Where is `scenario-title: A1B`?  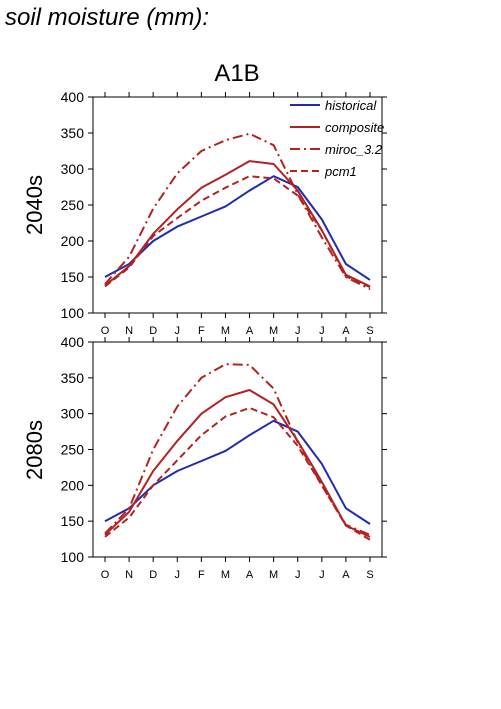
scenario-title: A1B is located at coordinates (236, 73).